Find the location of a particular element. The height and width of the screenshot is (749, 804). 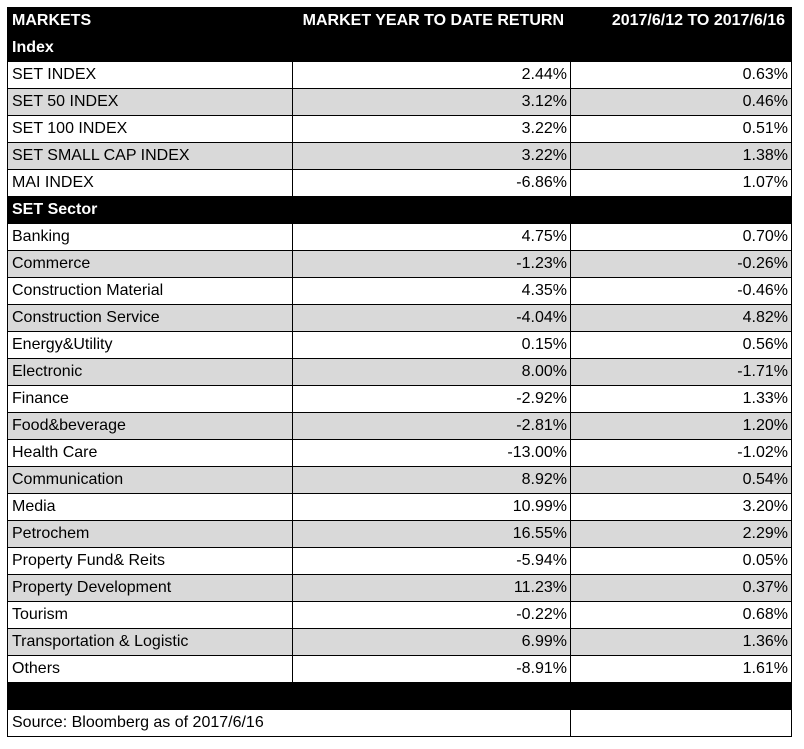

table-row: Finance -2.92% 1.33% is located at coordinates (399, 399).